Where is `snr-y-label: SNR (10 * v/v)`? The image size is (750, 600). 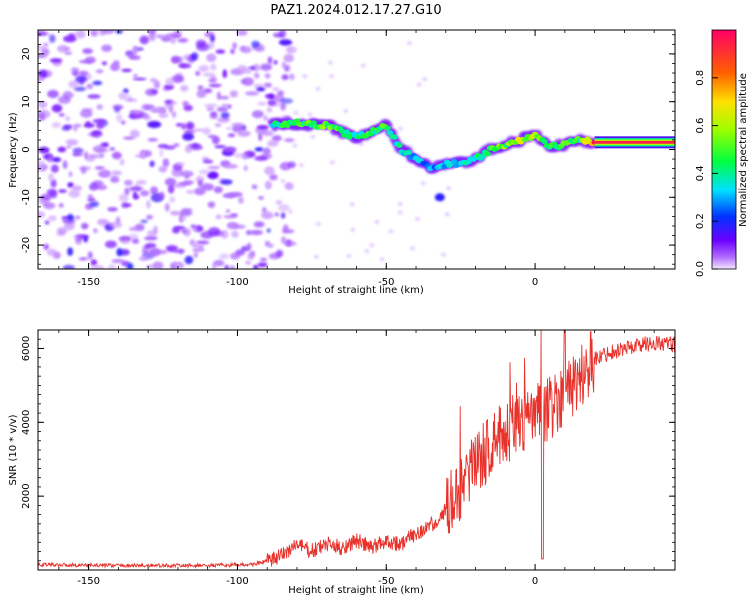 snr-y-label: SNR (10 * v/v) is located at coordinates (13, 449).